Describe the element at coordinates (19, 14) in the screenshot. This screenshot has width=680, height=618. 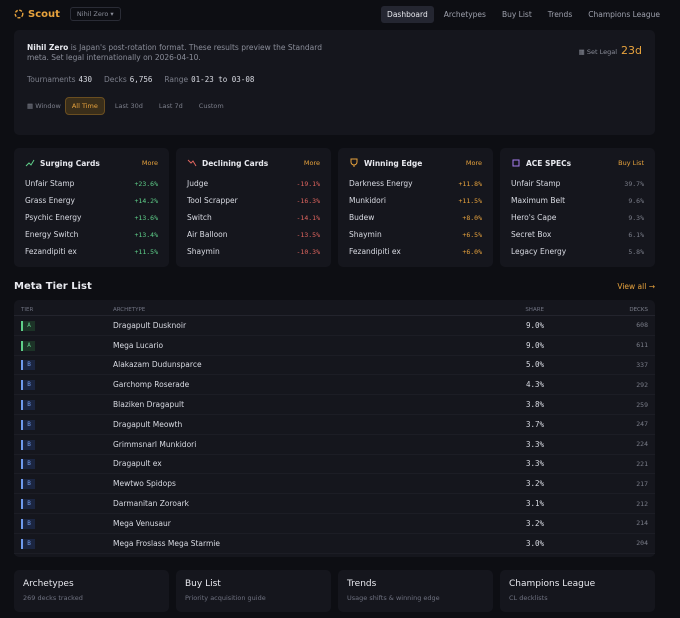
I see `logo-icon` at that location.